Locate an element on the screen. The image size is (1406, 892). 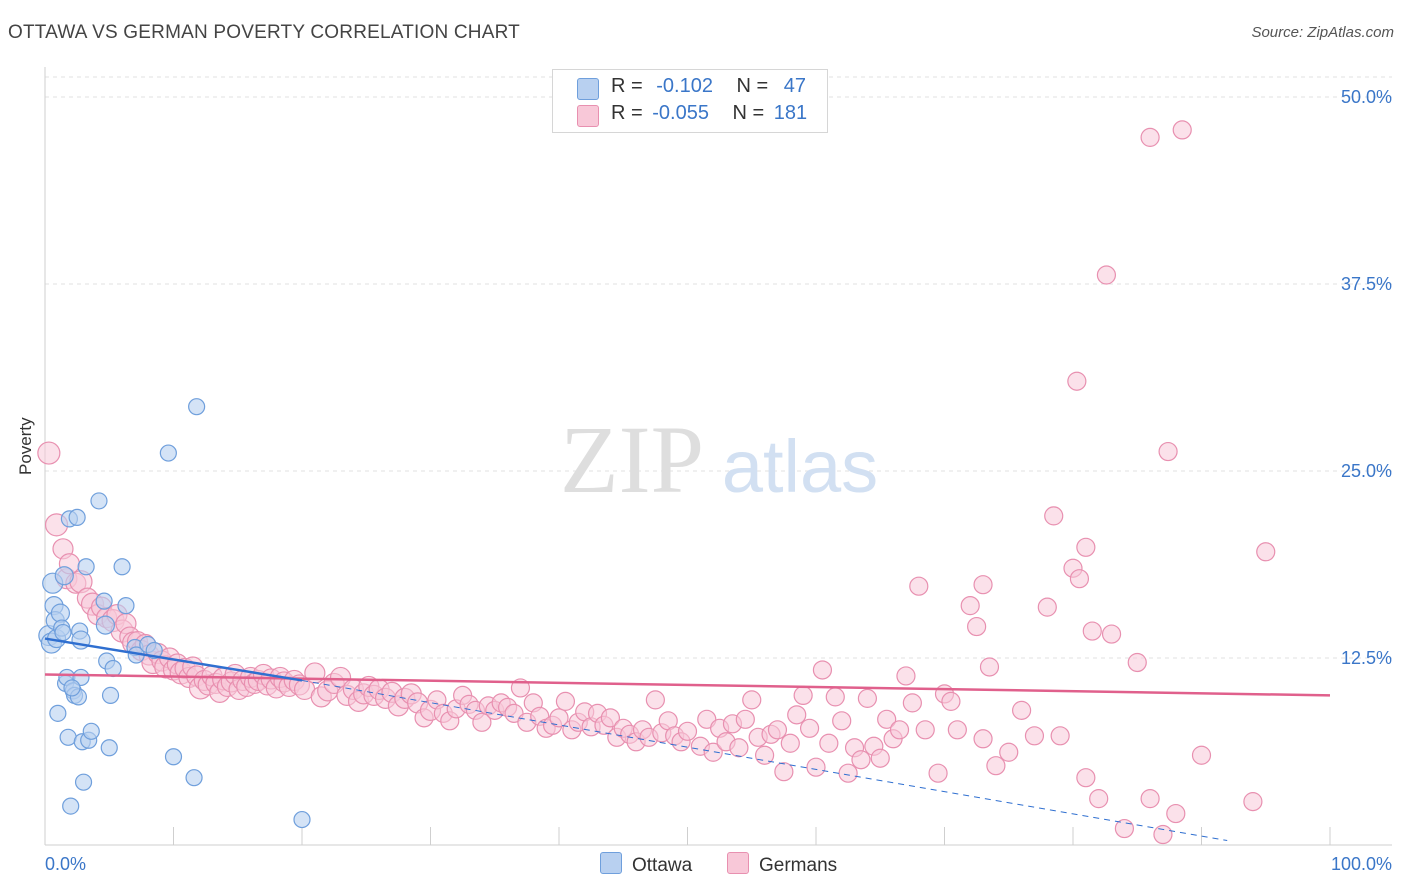
bottom-legend-swatch-ottawa is located at coordinates (611, 863).